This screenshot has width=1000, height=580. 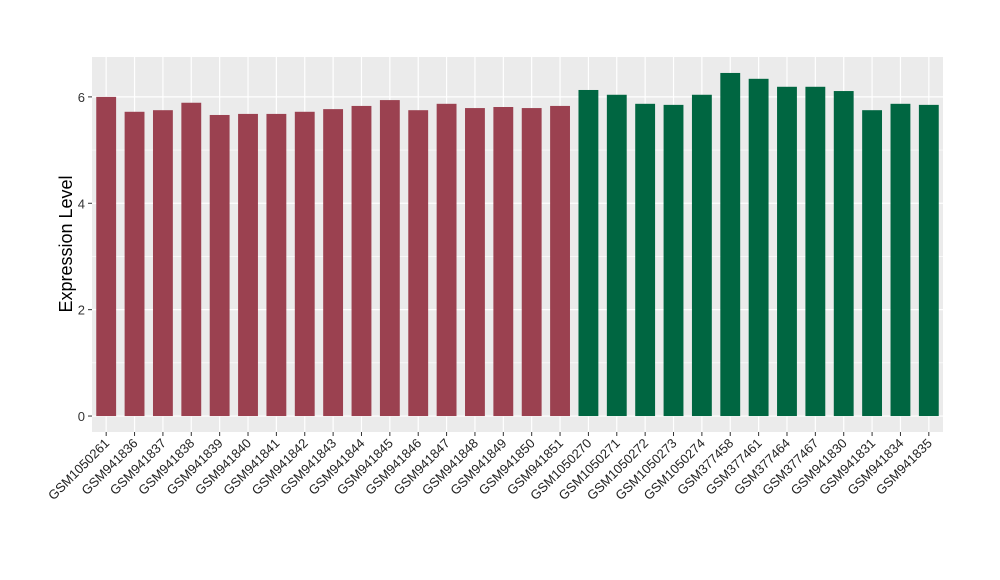 I want to click on y-axis: 0 2 4 6, so click(x=85, y=257).